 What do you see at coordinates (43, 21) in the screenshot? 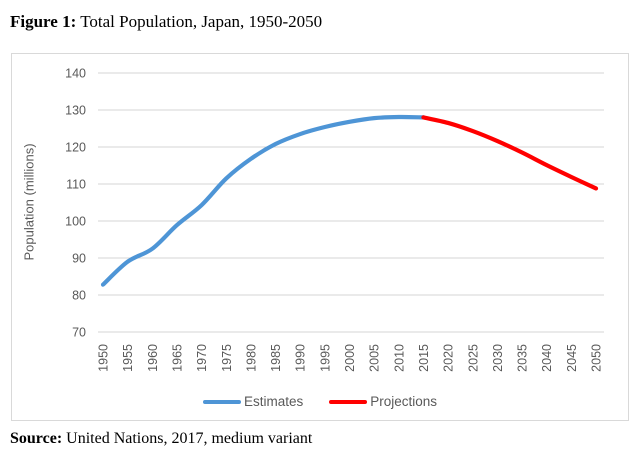
I see `figure-label: Figure 1:` at bounding box center [43, 21].